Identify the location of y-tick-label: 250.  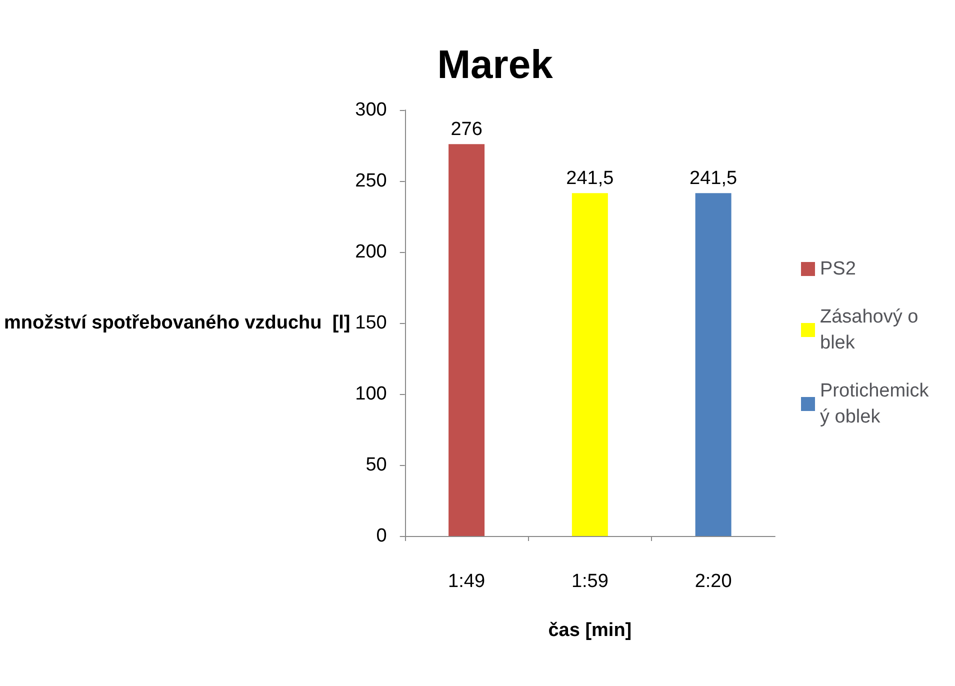
(371, 181).